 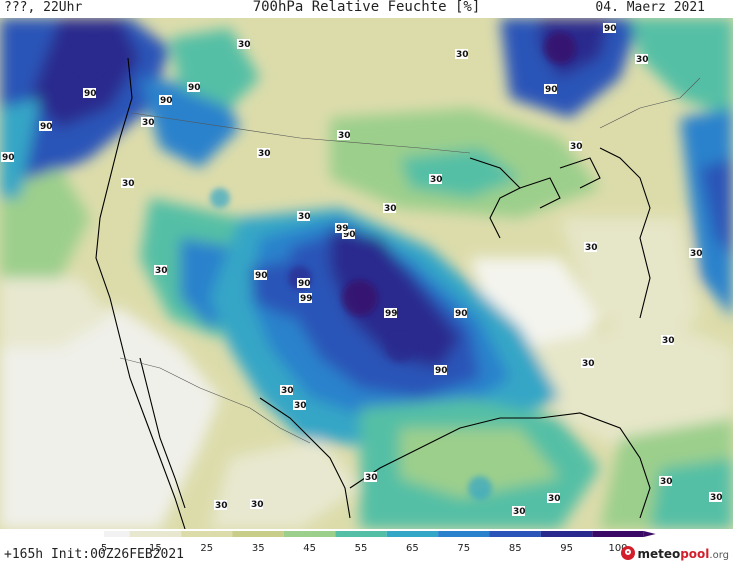 I want to click on legend-tick-label: 5, so click(x=104, y=548).